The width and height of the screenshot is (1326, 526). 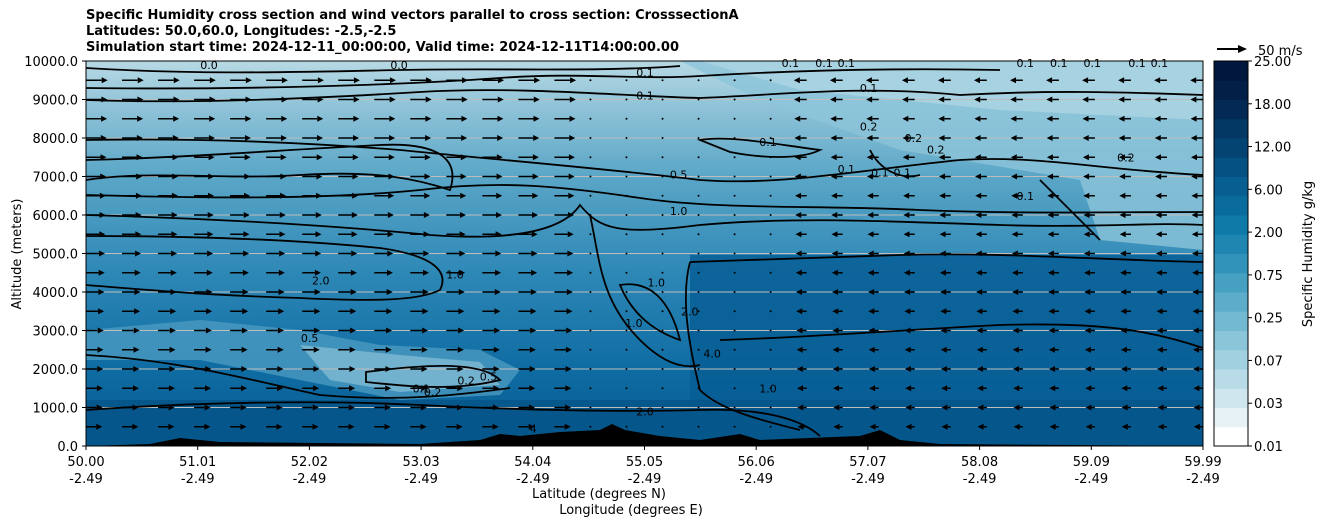 What do you see at coordinates (1268, 404) in the screenshot?
I see `colorbar-tick-label: 0.03` at bounding box center [1268, 404].